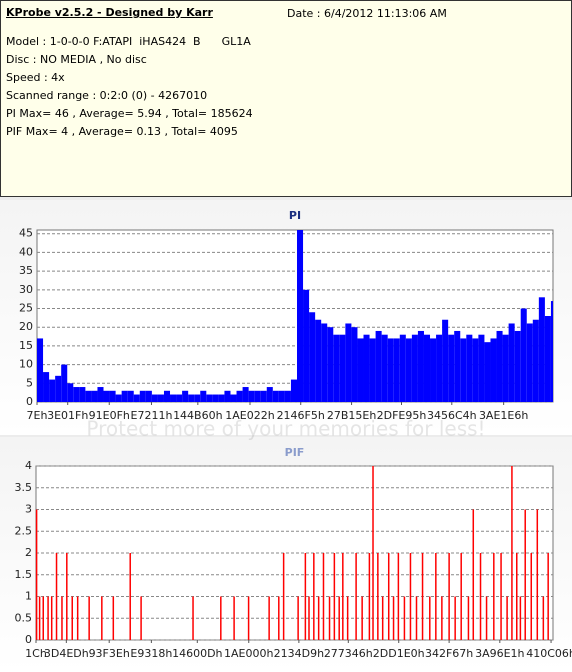 The height and width of the screenshot is (672, 572). What do you see at coordinates (26, 345) in the screenshot?
I see `y-tick-label: 15` at bounding box center [26, 345].